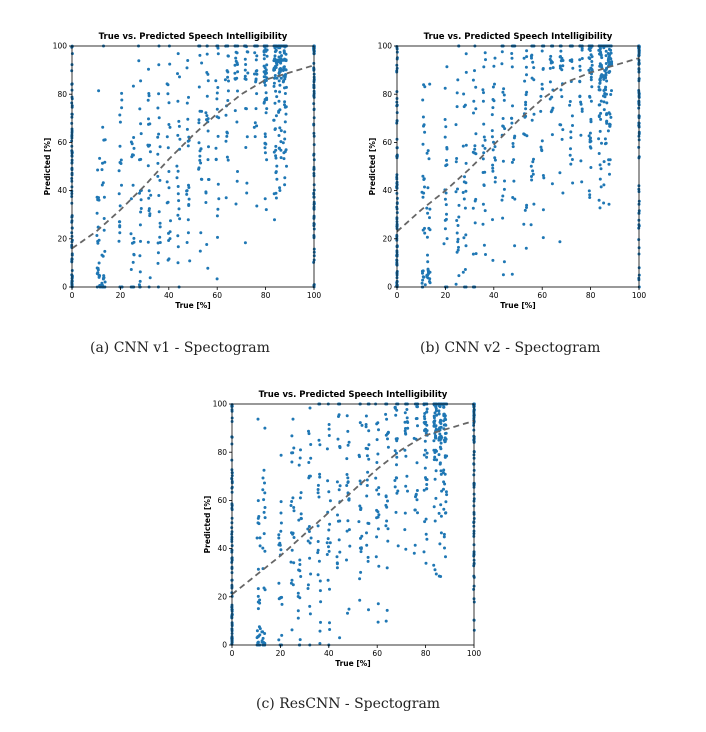 This screenshot has height=732, width=706. What do you see at coordinates (72, 295) in the screenshot?
I see `x-tick-label: 0` at bounding box center [72, 295].